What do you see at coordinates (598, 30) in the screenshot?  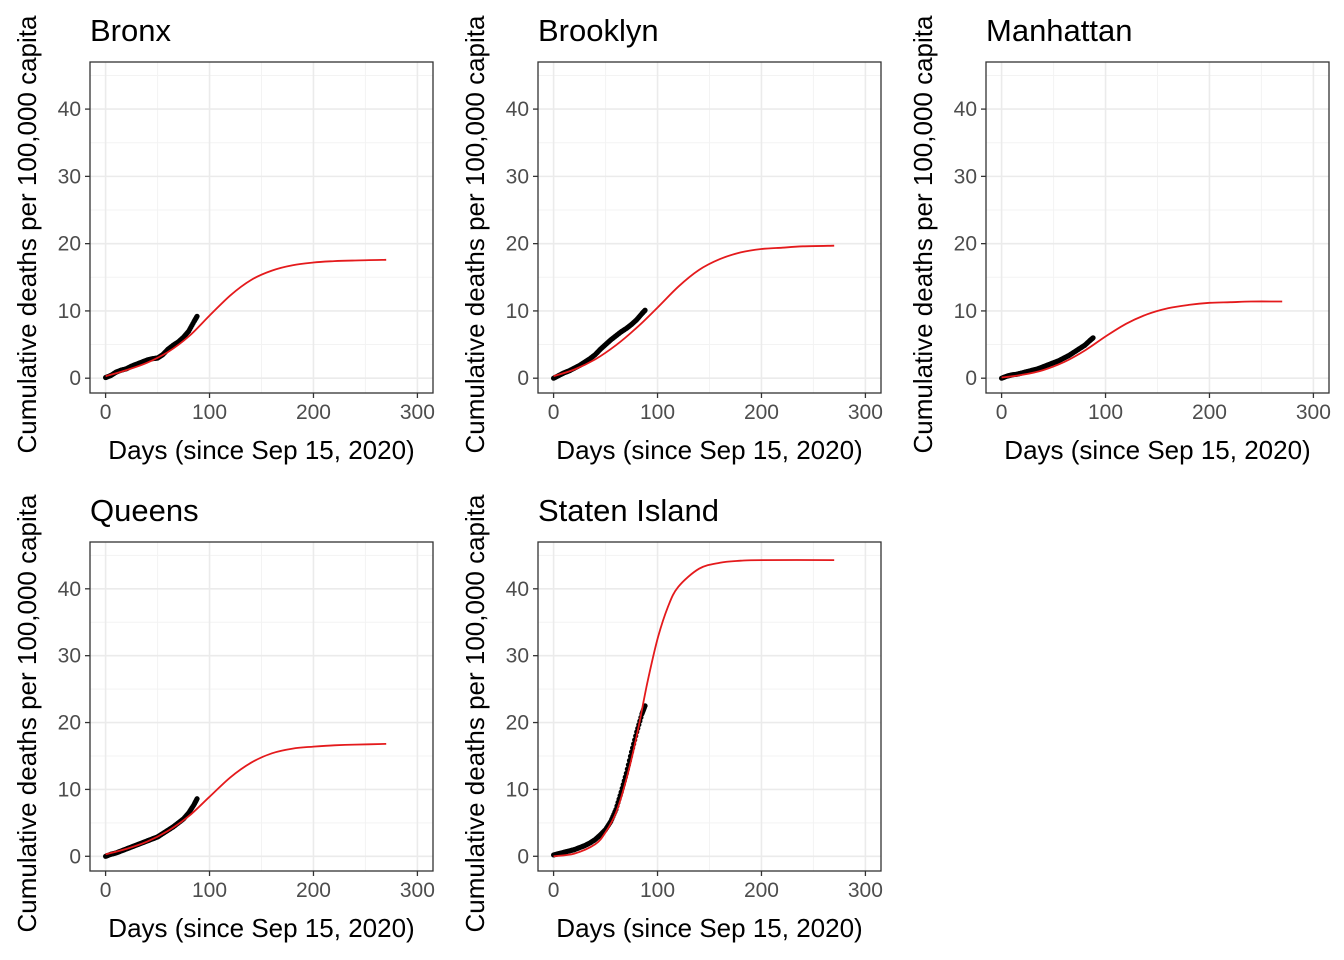 I see `panel-title: Brooklyn` at bounding box center [598, 30].